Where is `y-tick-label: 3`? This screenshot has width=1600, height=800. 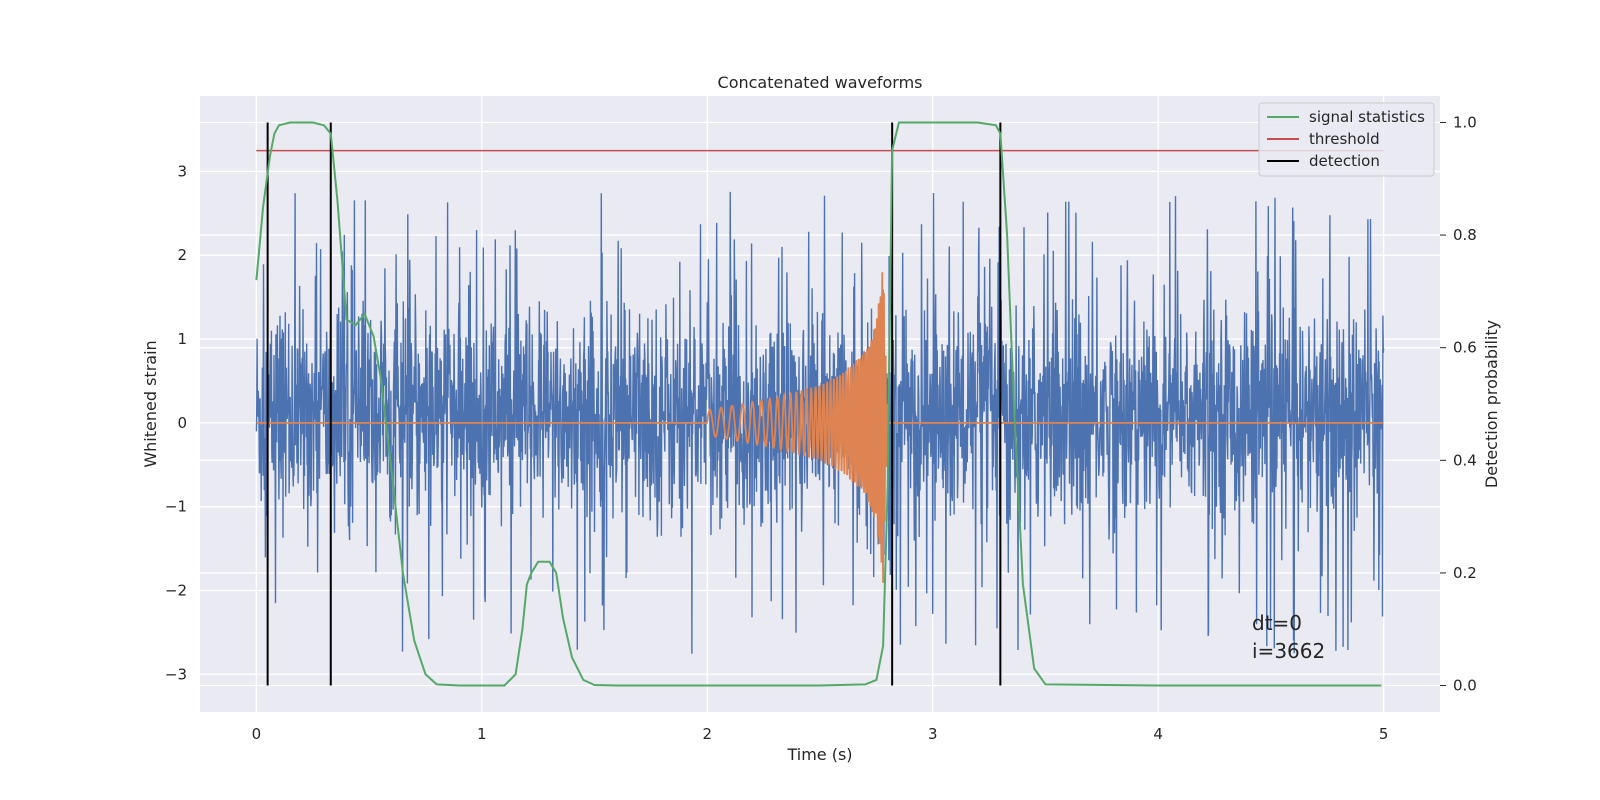
y-tick-label: 3 is located at coordinates (182, 171).